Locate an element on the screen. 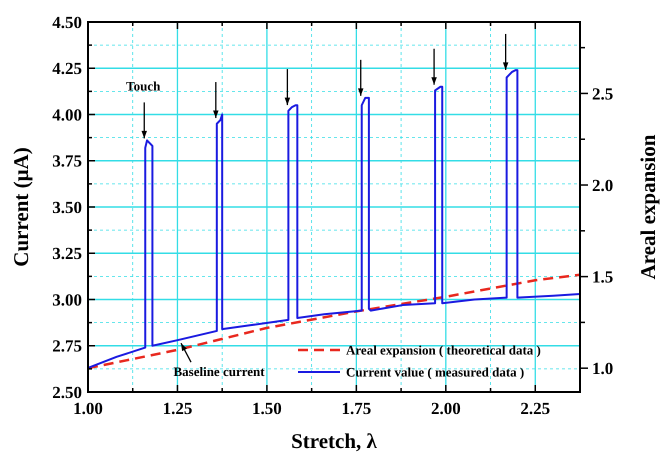 The height and width of the screenshot is (456, 663). y-tick-label: 4.00 is located at coordinates (67, 114).